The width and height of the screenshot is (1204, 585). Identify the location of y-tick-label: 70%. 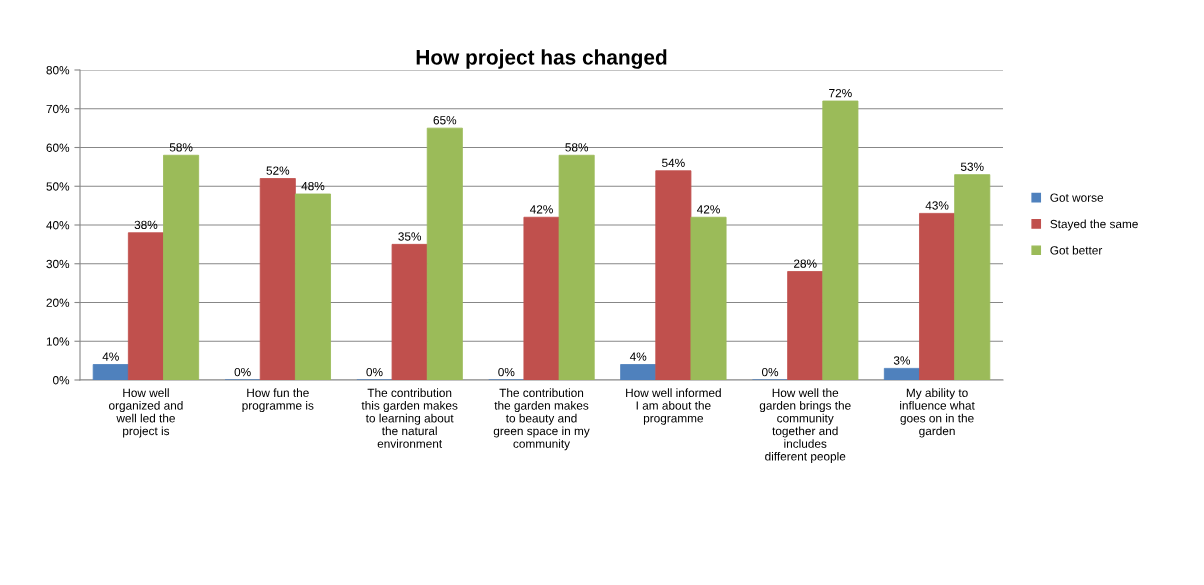
(58, 109).